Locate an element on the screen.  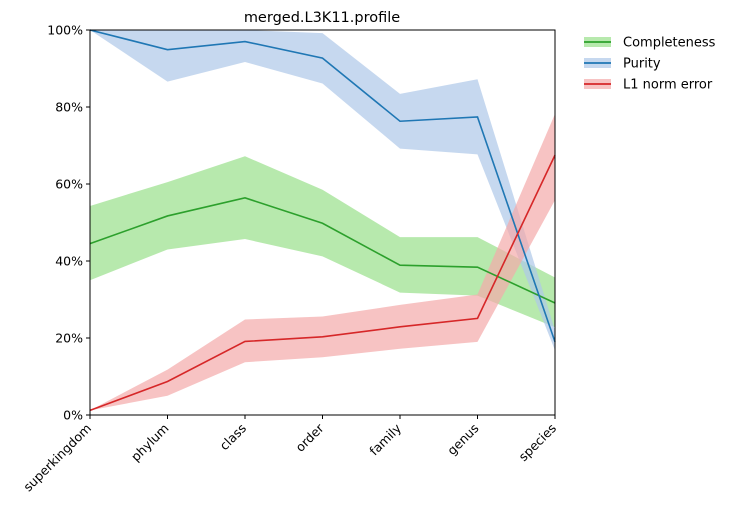
legend: Completeness Purity L1 norm error is located at coordinates (650, 64).